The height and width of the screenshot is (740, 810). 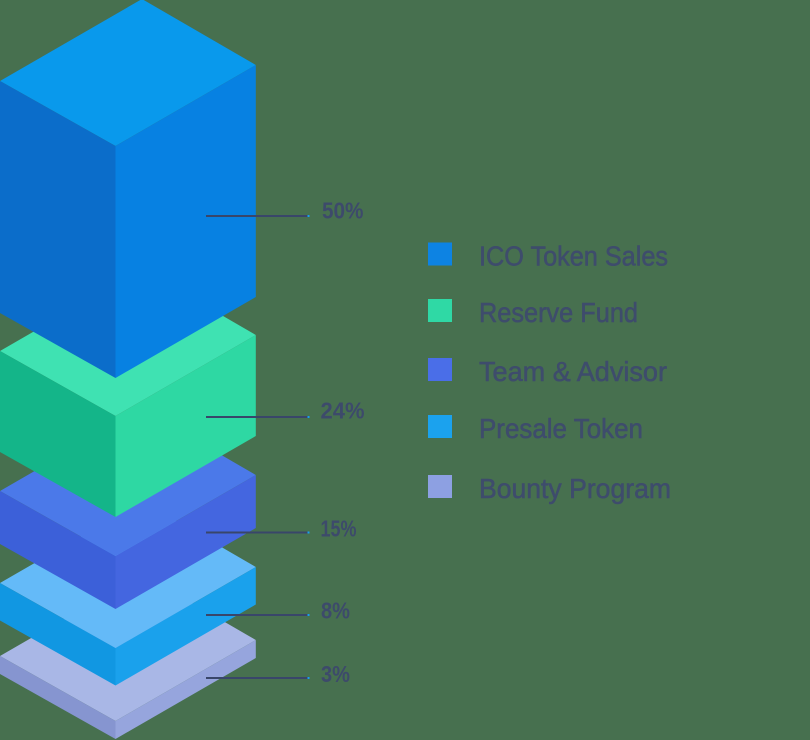 What do you see at coordinates (343, 211) in the screenshot?
I see `svg-text: 50%` at bounding box center [343, 211].